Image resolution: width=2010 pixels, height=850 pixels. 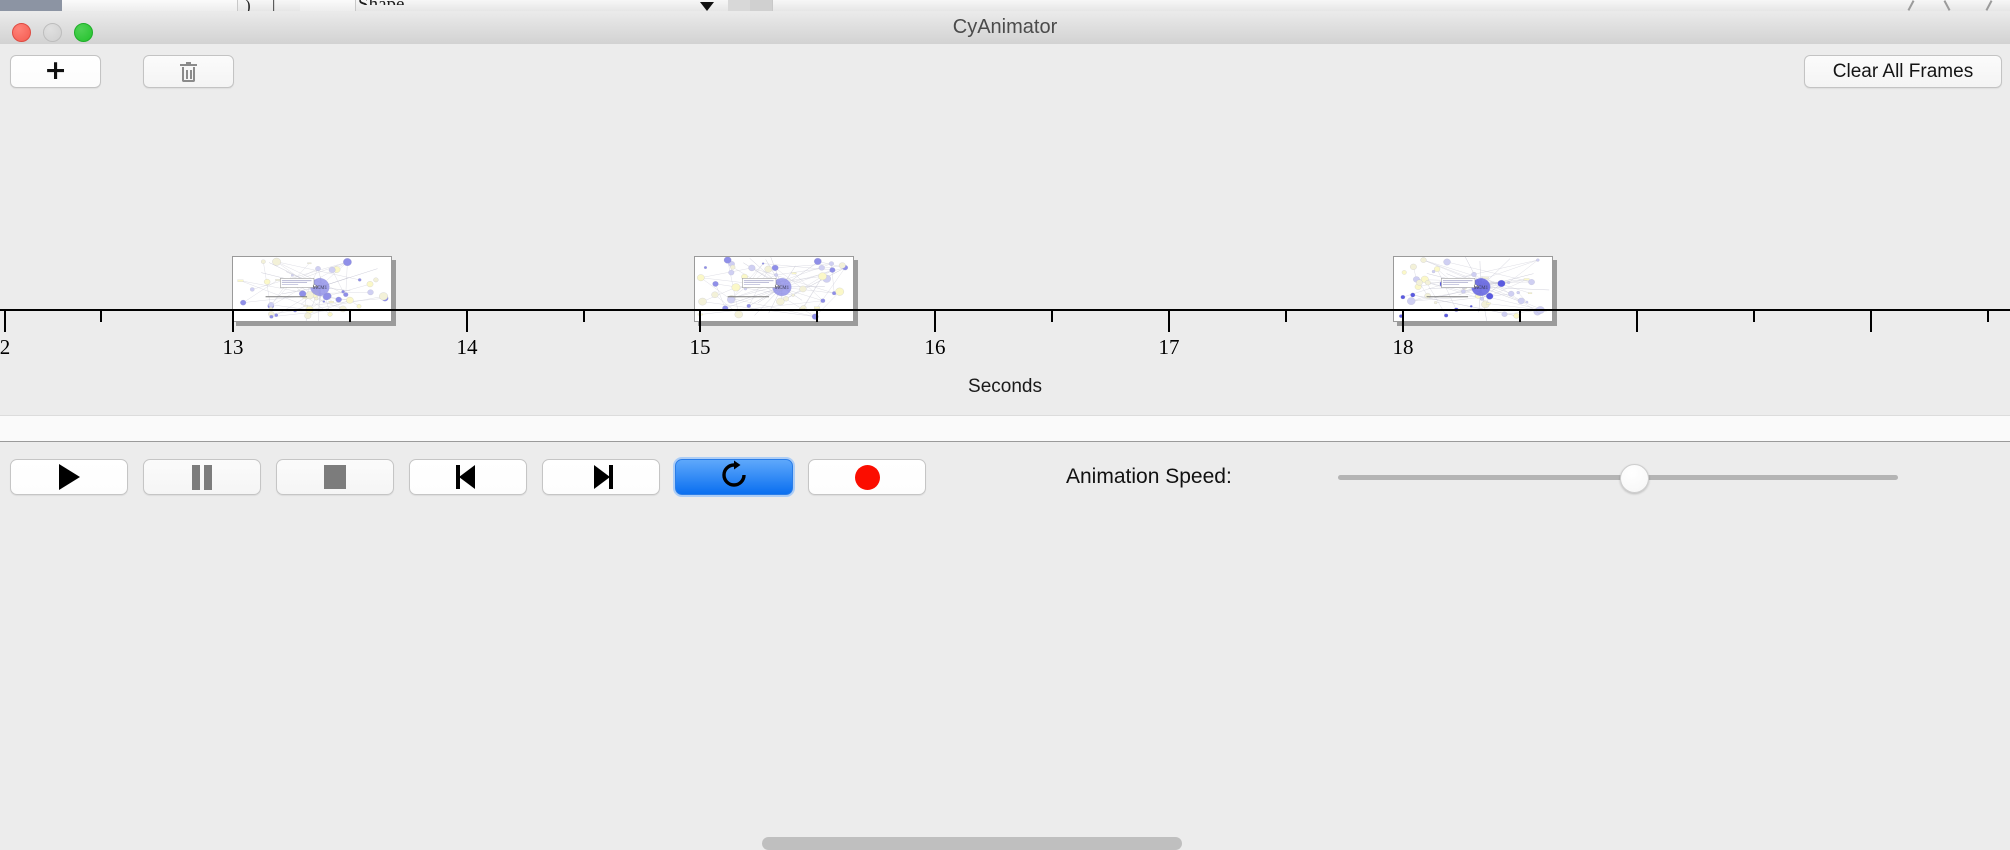 I want to click on play-button, so click(x=69, y=477).